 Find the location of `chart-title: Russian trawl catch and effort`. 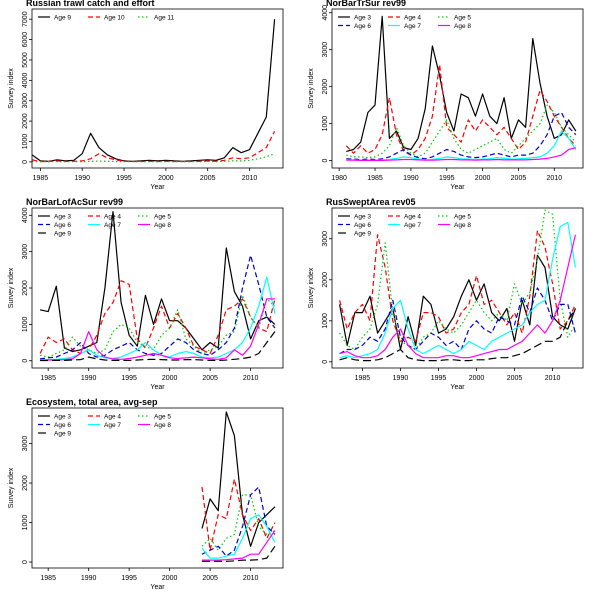

chart-title: Russian trawl catch and effort is located at coordinates (90, 4).